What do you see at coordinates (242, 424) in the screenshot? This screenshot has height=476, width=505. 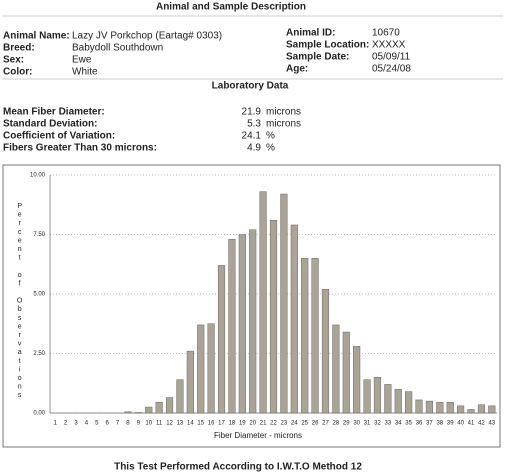 I see `x-tick-label: 19` at bounding box center [242, 424].